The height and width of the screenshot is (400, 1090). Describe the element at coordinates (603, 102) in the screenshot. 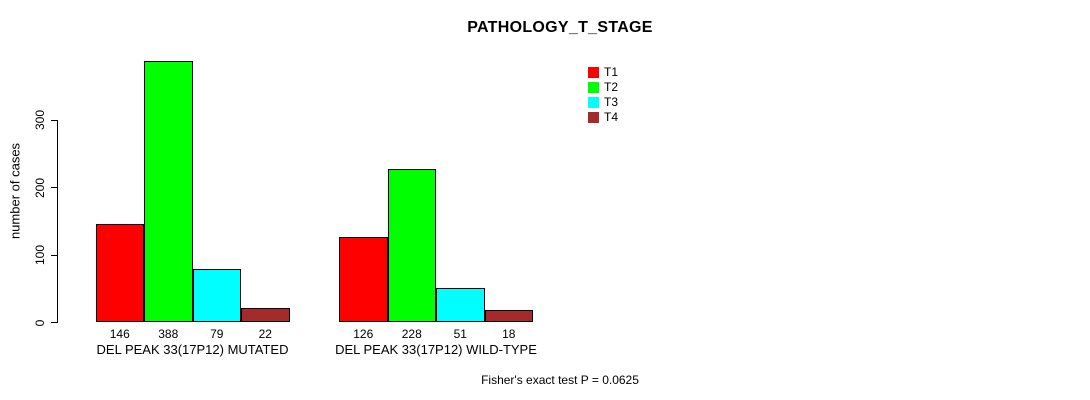

I see `legend-row: T3` at that location.